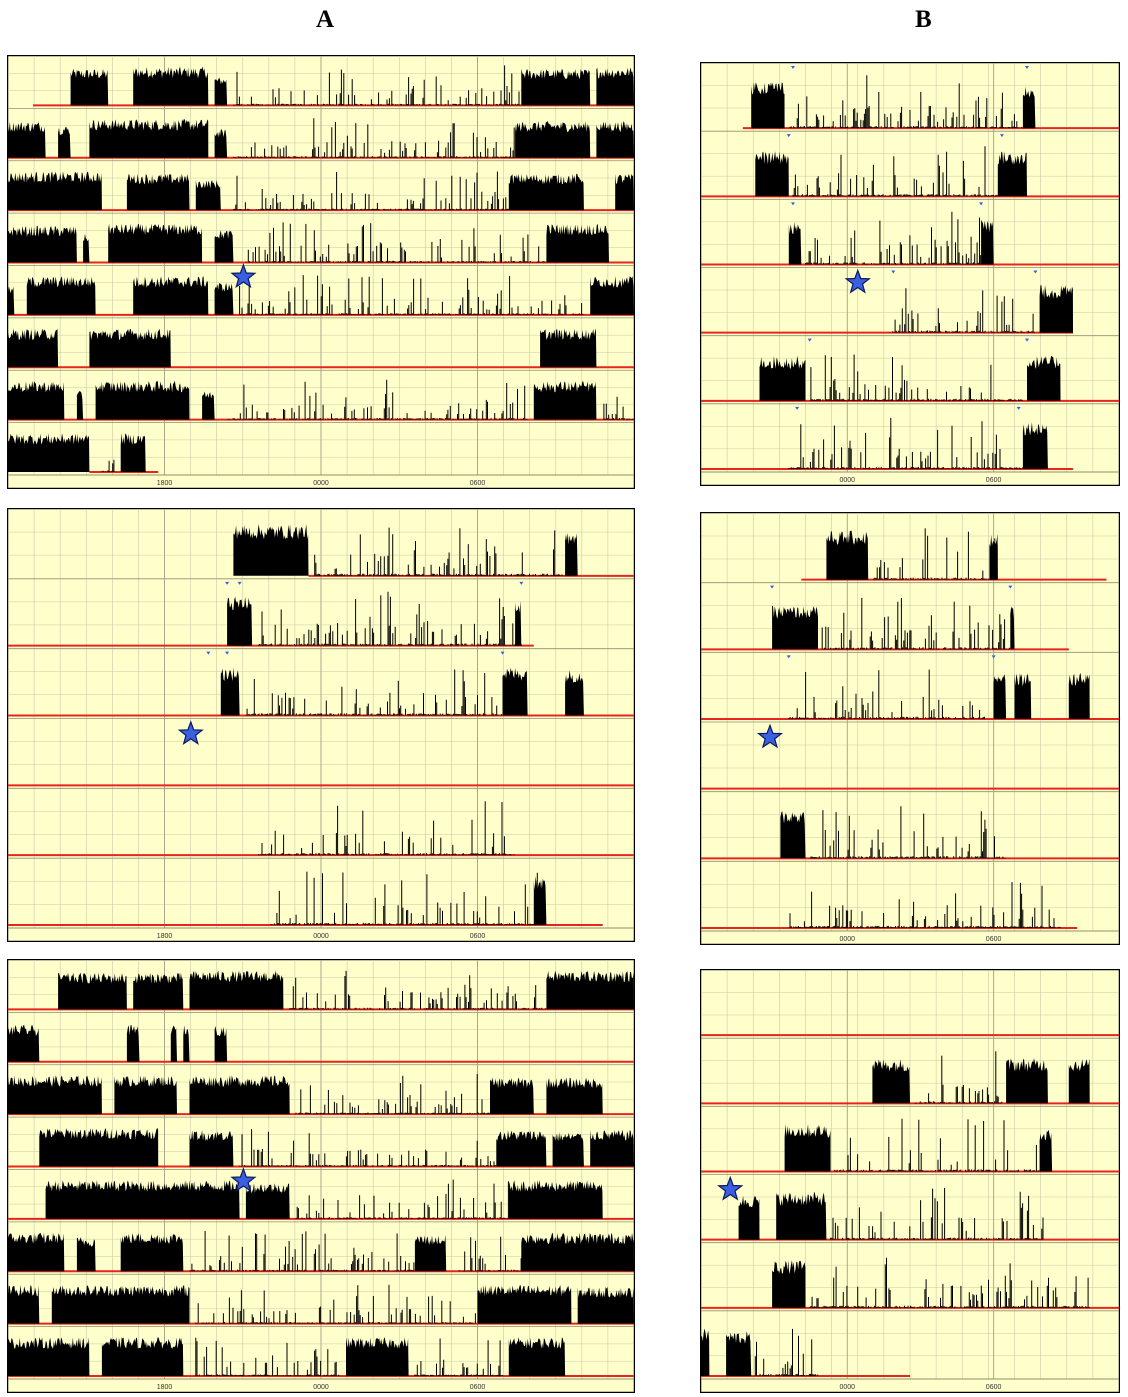 The height and width of the screenshot is (1397, 1128). Describe the element at coordinates (165, 936) in the screenshot. I see `x-tick-label: 1800` at that location.